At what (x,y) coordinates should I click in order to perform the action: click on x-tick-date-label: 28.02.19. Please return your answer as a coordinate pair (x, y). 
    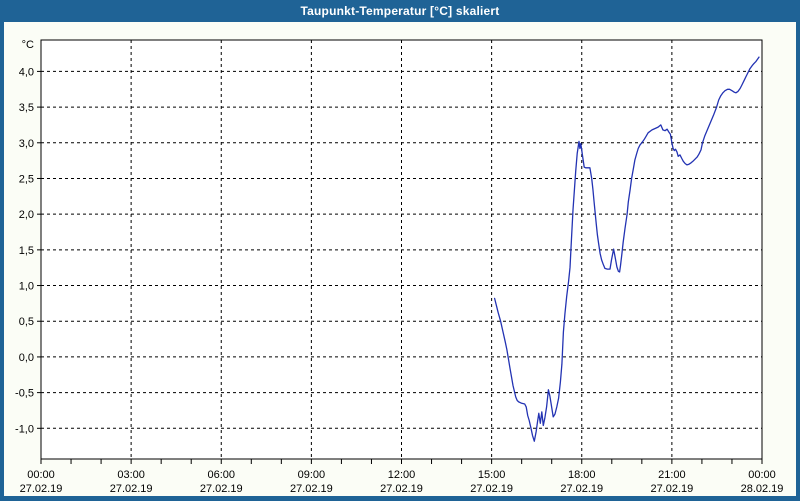
    Looking at the image, I should click on (762, 489).